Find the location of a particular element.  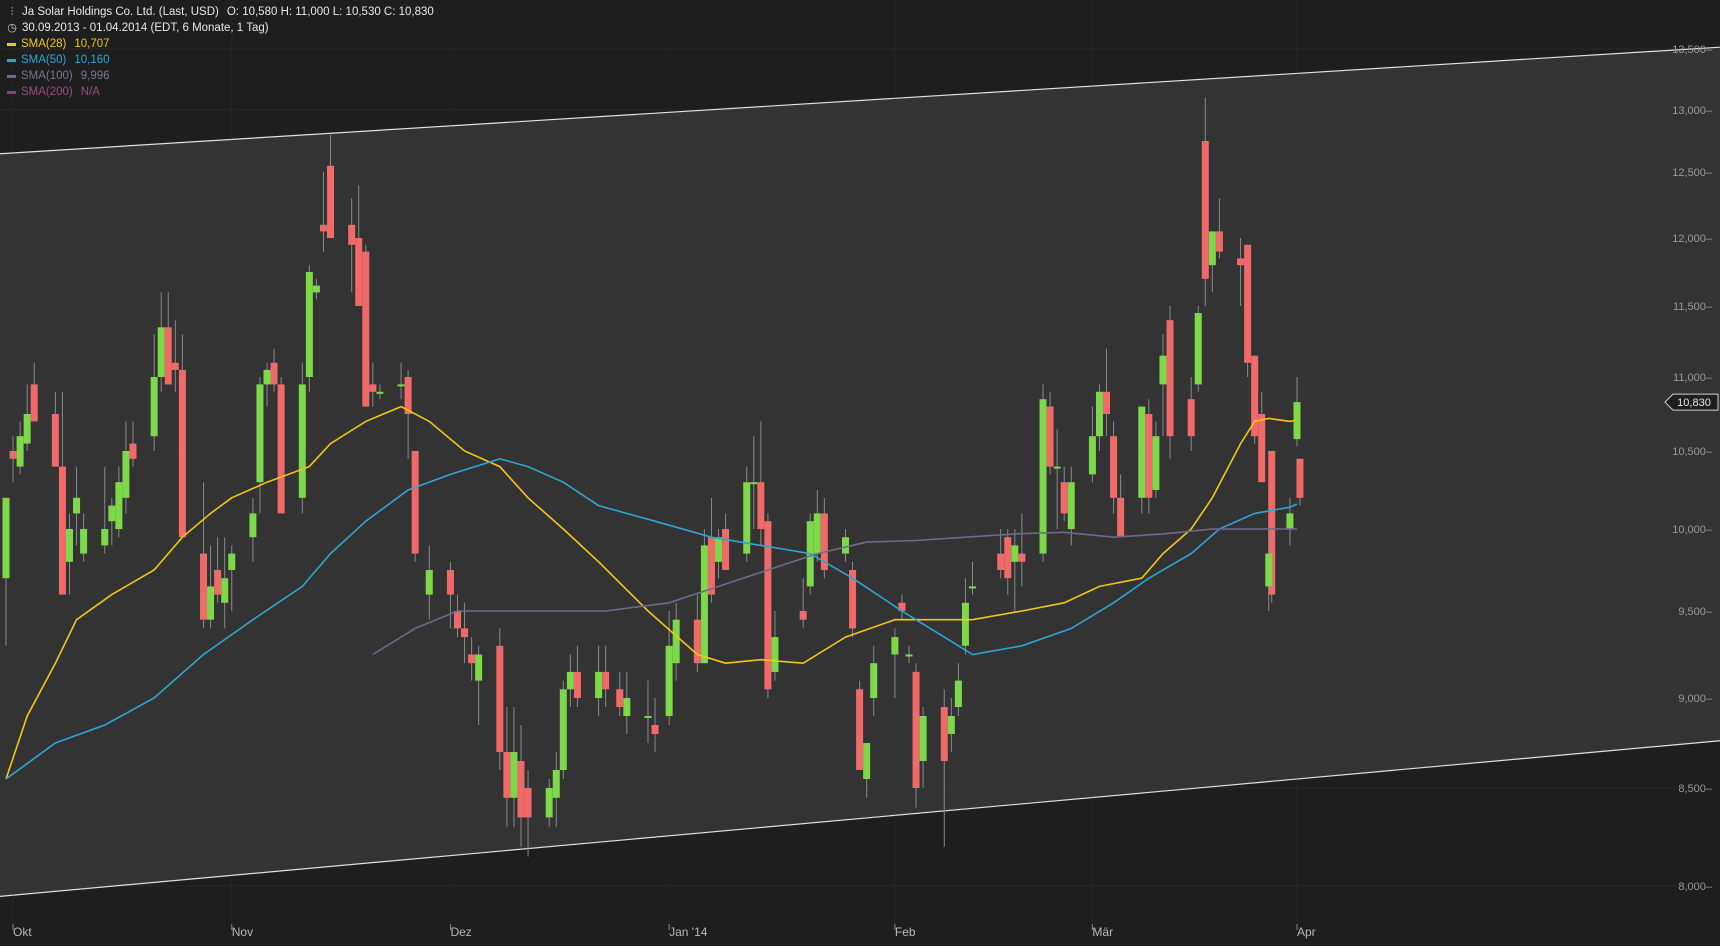

sma50-value: 10,160 is located at coordinates (92, 60).